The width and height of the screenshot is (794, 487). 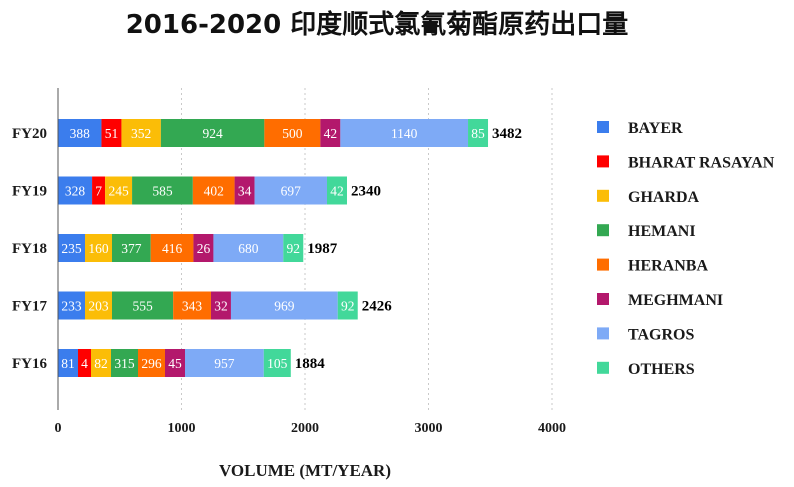 I want to click on bar-segment-fy18-gharda, so click(x=98, y=248).